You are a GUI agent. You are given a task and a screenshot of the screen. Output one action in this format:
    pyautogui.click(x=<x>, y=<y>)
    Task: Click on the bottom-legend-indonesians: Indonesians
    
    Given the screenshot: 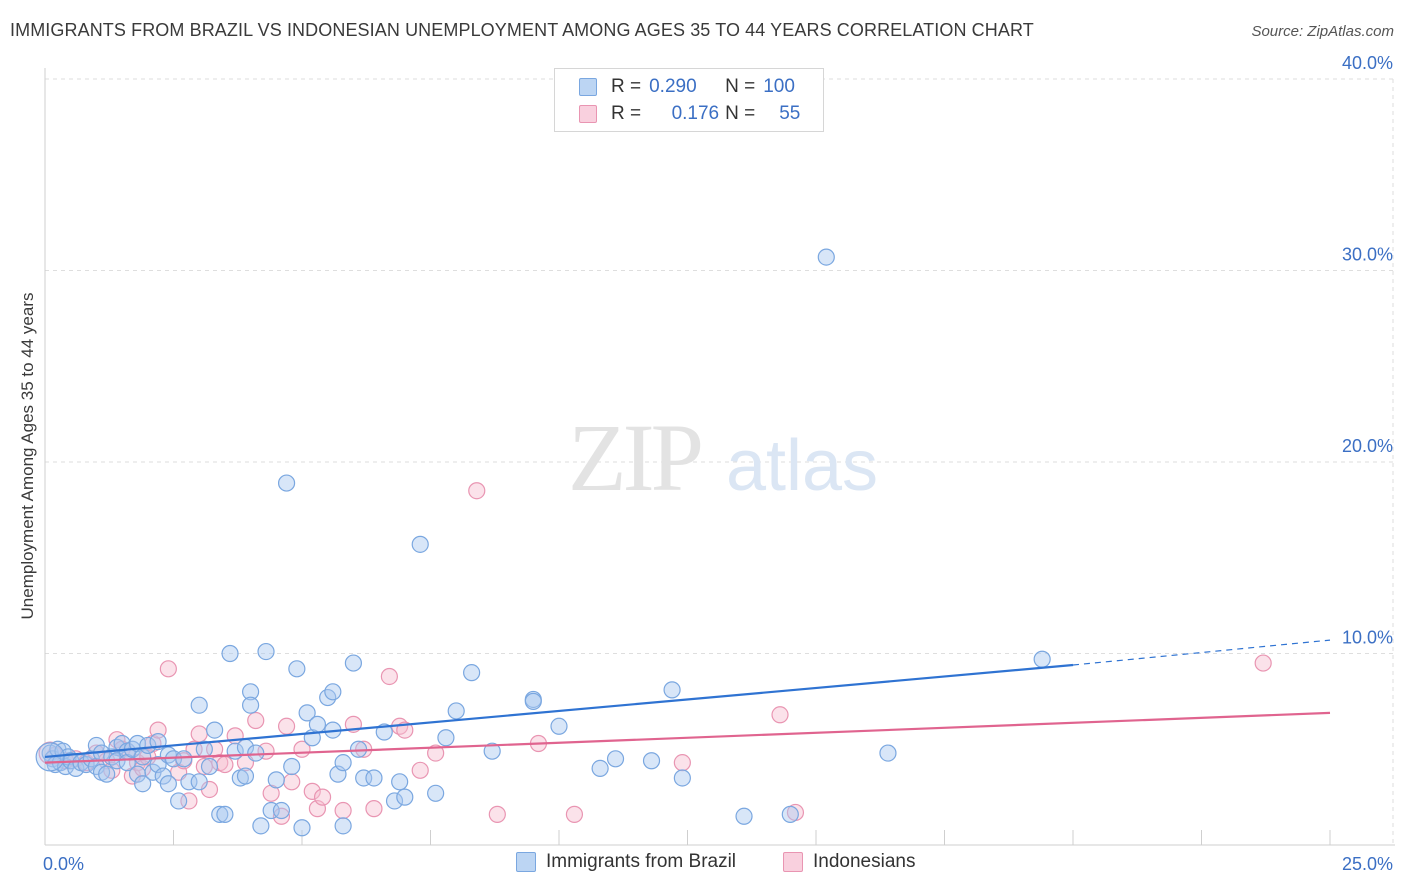 What is the action you would take?
    pyautogui.click(x=849, y=862)
    